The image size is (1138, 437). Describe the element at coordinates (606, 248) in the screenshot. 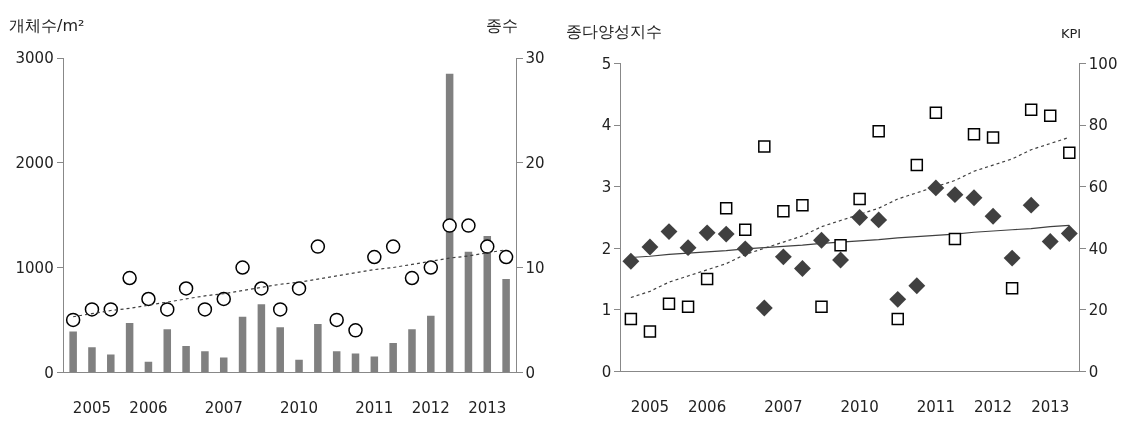

I see `y-tick-label: 2` at that location.